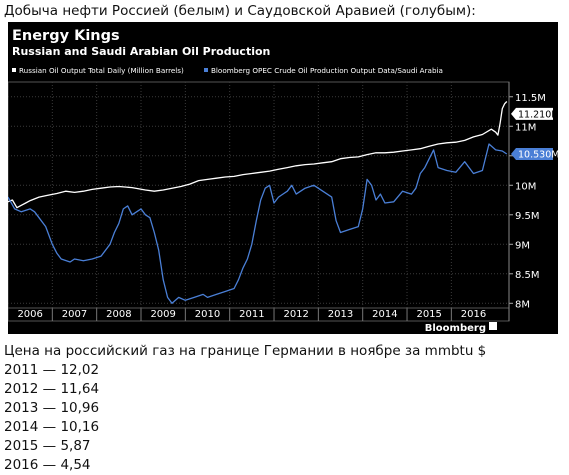  What do you see at coordinates (74, 314) in the screenshot?
I see `x-tick-label: 2007` at bounding box center [74, 314].